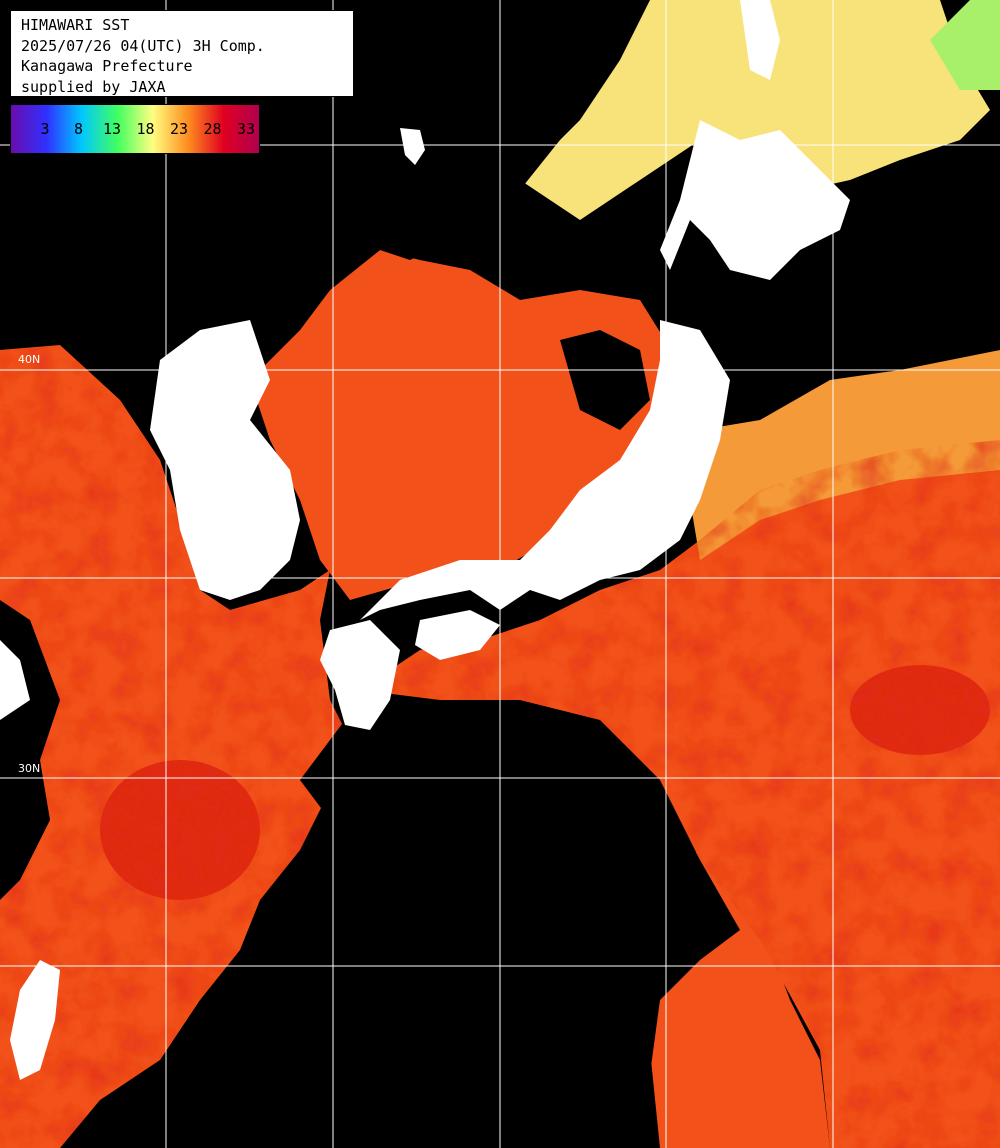 The height and width of the screenshot is (1148, 1000). Describe the element at coordinates (143, 45) in the screenshot. I see `title-line-datetime: 2025/07/26 04(UTC) 3H Comp.` at that location.